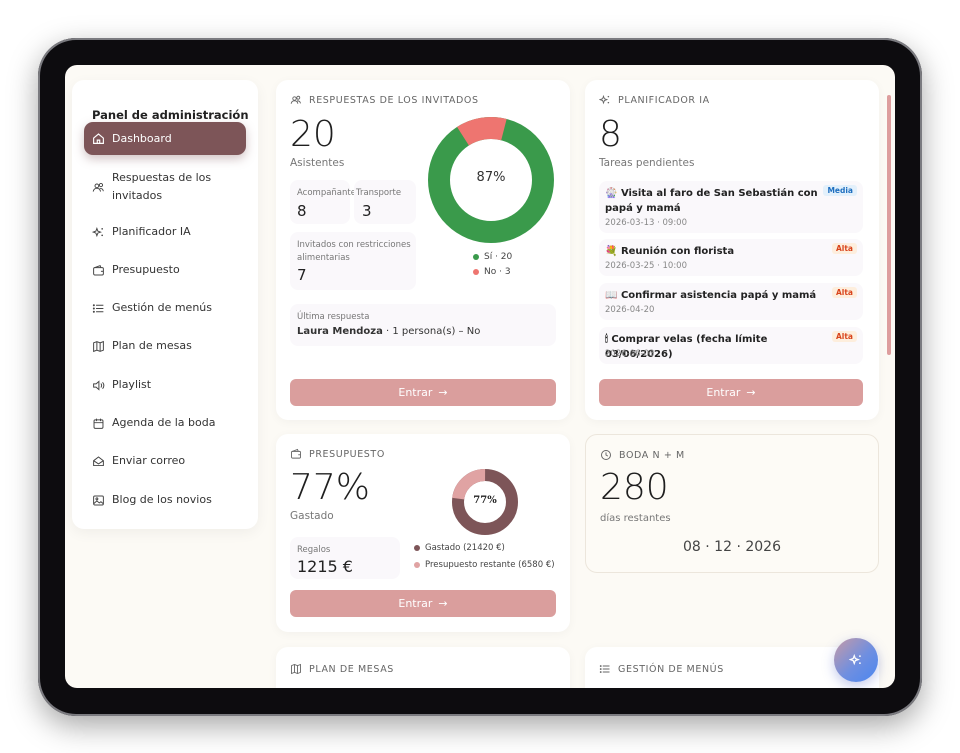  What do you see at coordinates (151, 231) in the screenshot?
I see `sidebar-item-label: Planificador IA` at bounding box center [151, 231].